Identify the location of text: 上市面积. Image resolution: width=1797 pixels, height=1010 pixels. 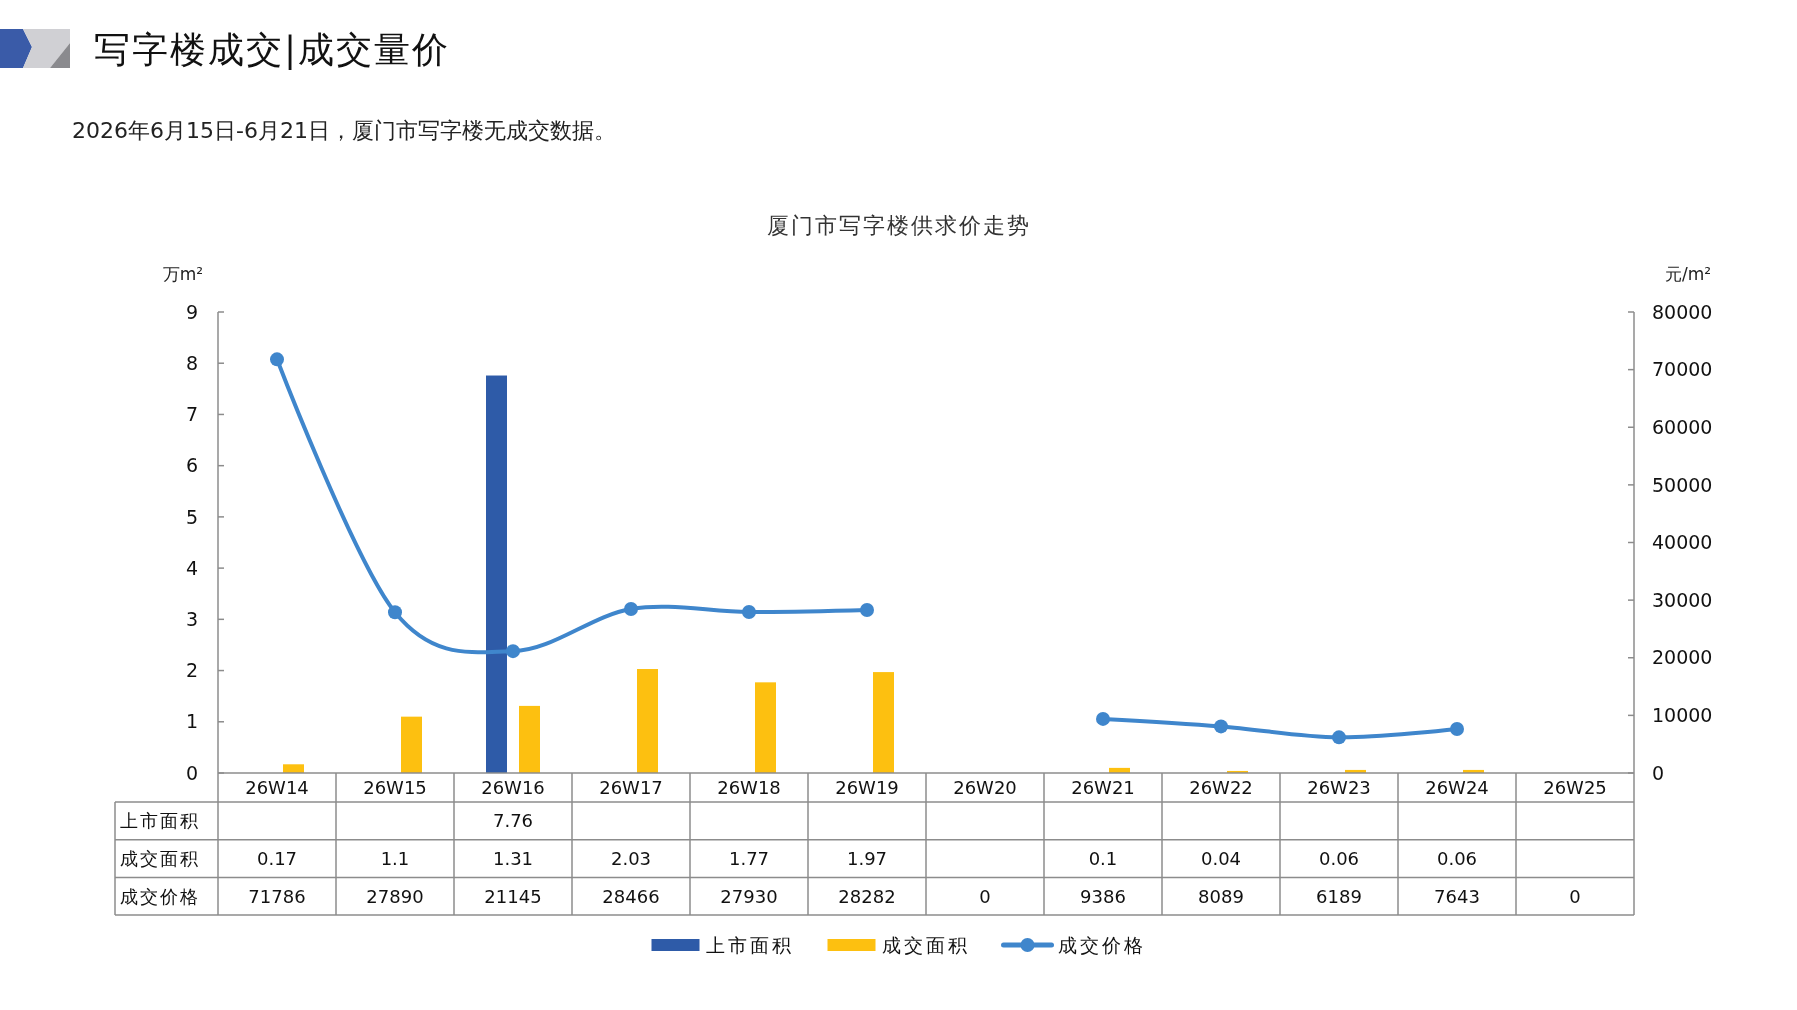
(160, 821).